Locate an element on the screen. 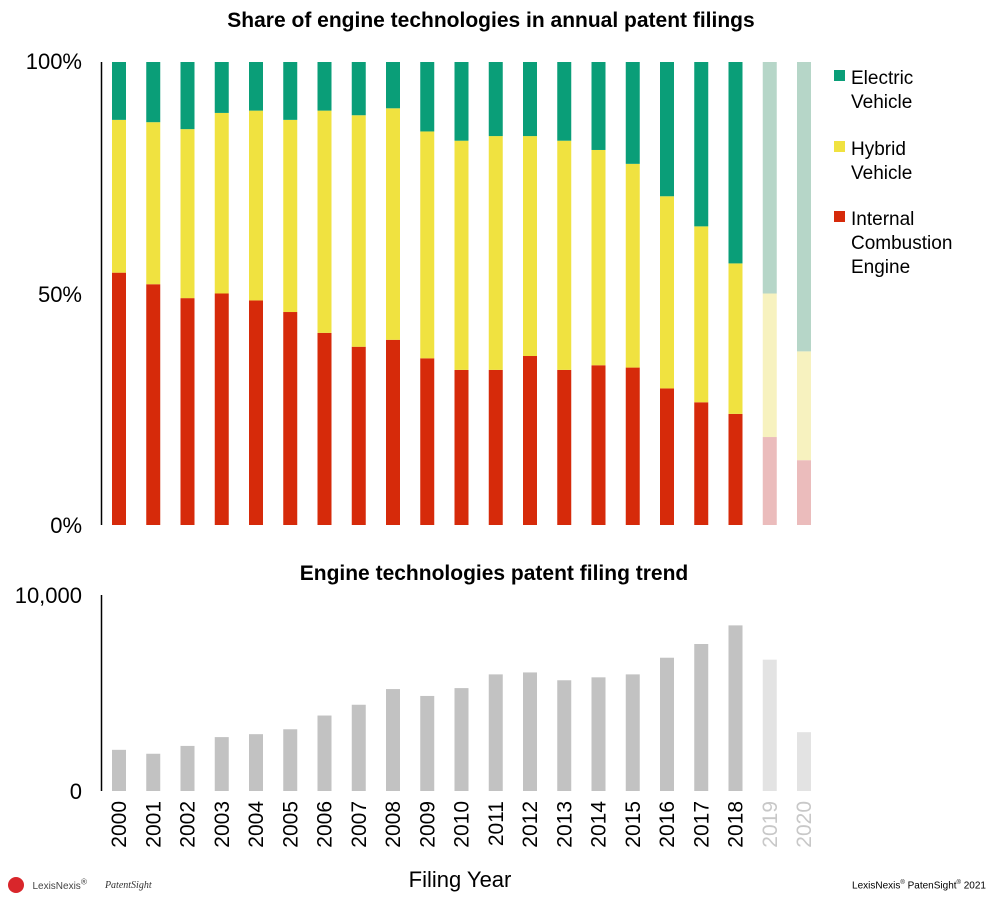 The width and height of the screenshot is (992, 902). x-tick-2017: 2017 is located at coordinates (701, 824).